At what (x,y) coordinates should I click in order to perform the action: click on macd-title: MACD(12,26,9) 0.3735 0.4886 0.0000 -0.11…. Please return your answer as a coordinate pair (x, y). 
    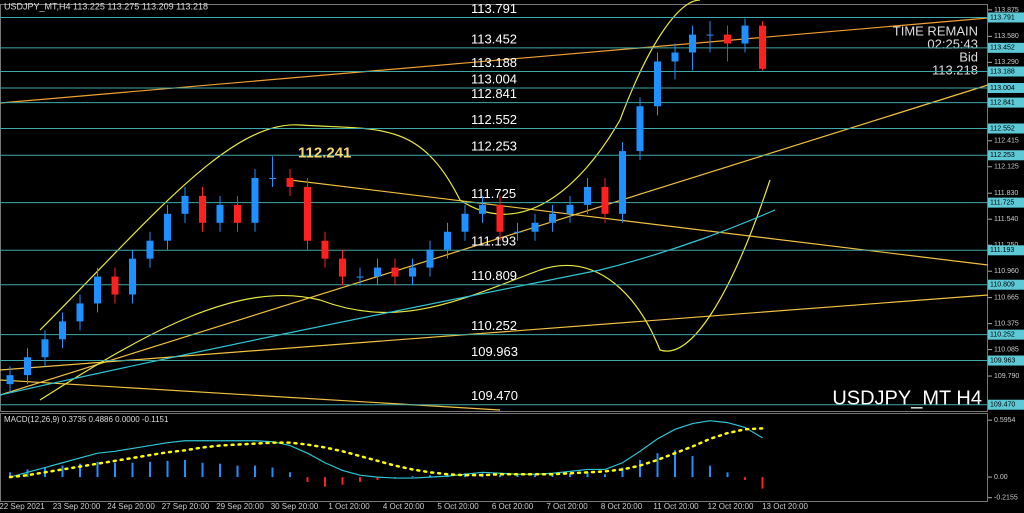
    Looking at the image, I should click on (86, 419).